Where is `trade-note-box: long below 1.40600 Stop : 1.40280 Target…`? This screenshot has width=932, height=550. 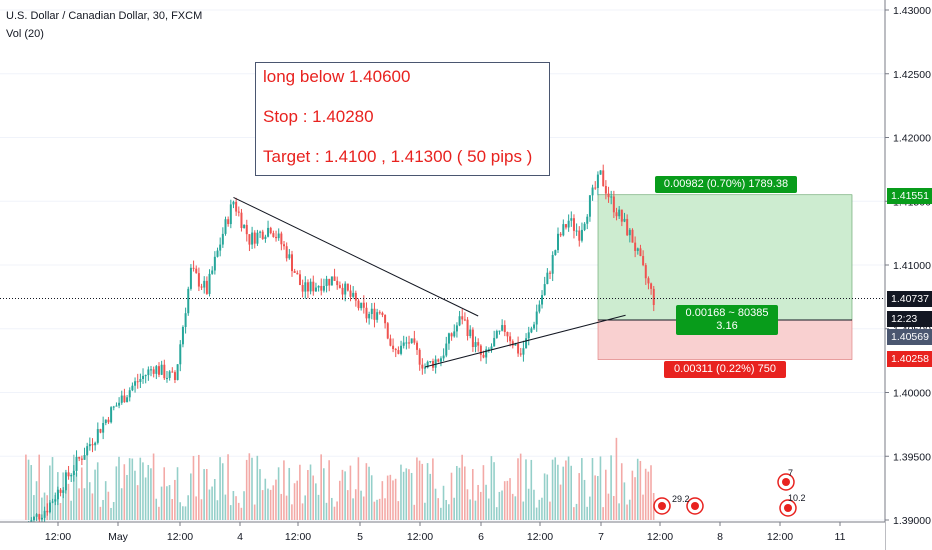 trade-note-box: long below 1.40600 Stop : 1.40280 Target… is located at coordinates (402, 119).